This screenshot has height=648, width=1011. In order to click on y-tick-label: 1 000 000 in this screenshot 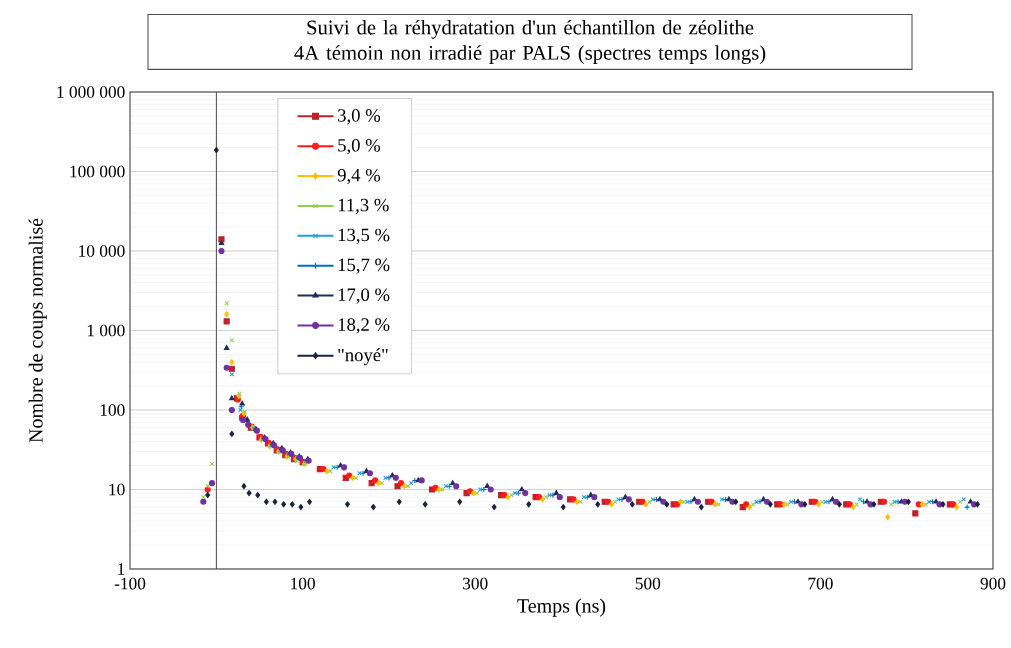, I will do `click(91, 92)`.